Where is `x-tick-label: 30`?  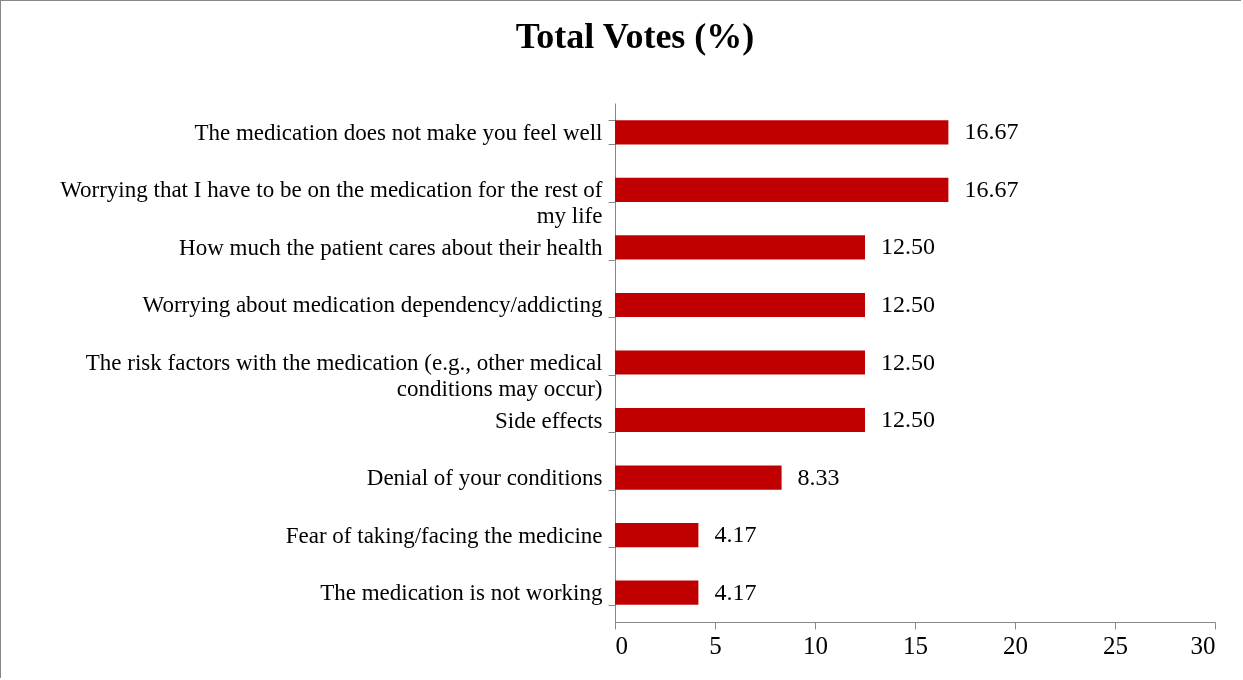
x-tick-label: 30 is located at coordinates (1203, 645).